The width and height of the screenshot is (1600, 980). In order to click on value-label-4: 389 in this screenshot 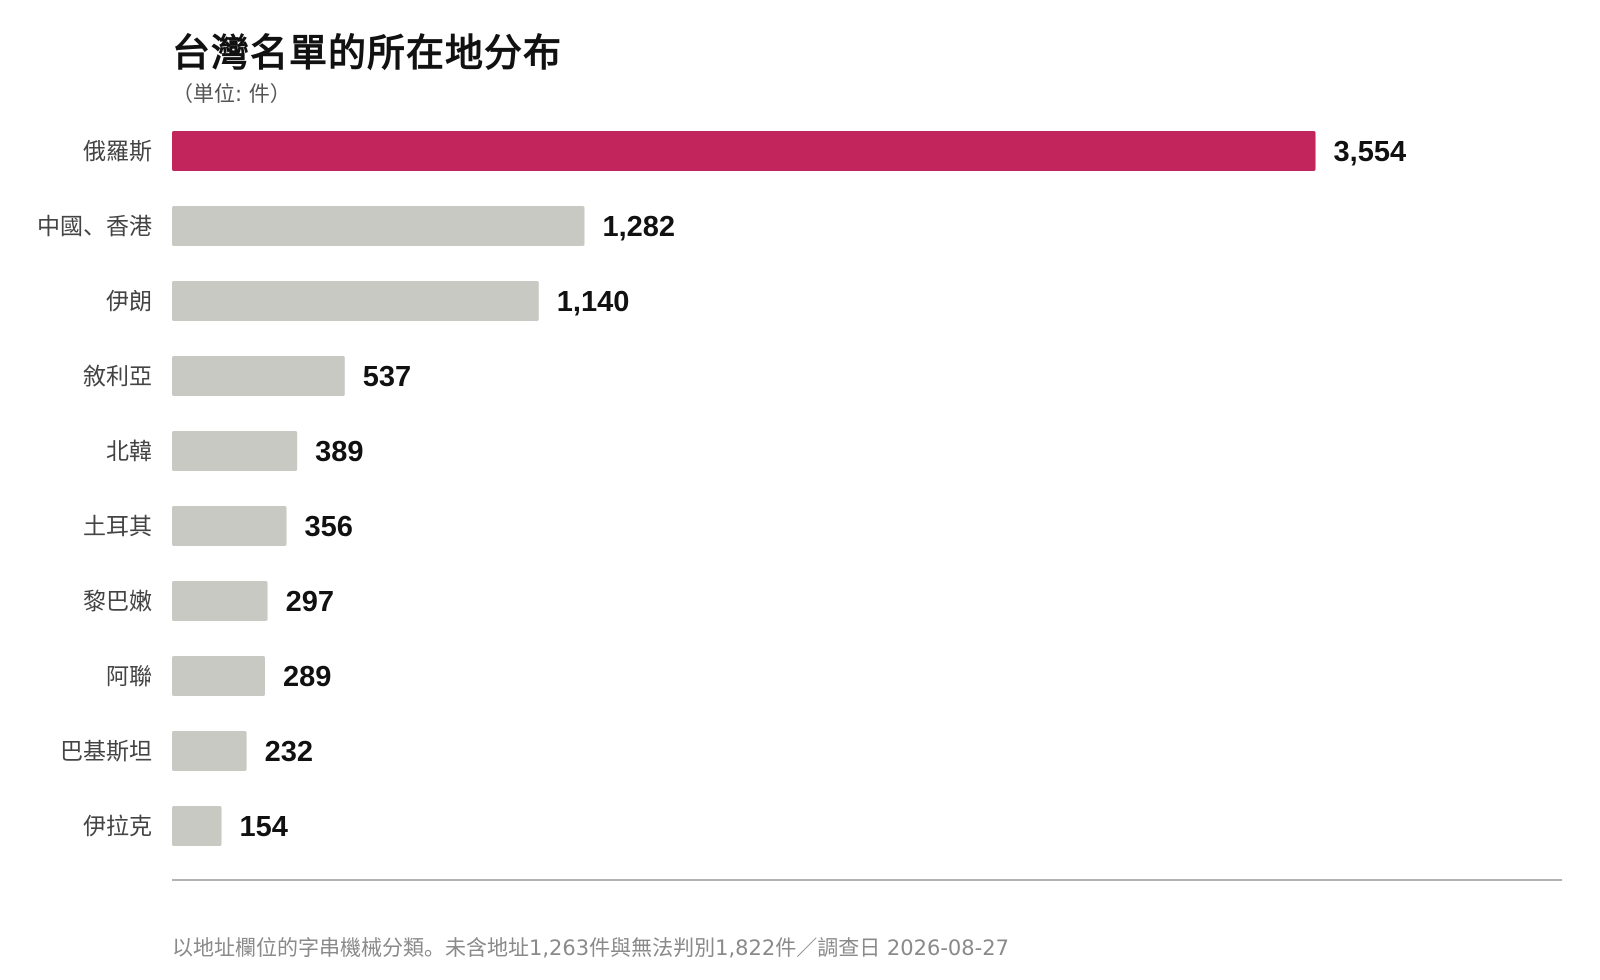, I will do `click(339, 452)`.